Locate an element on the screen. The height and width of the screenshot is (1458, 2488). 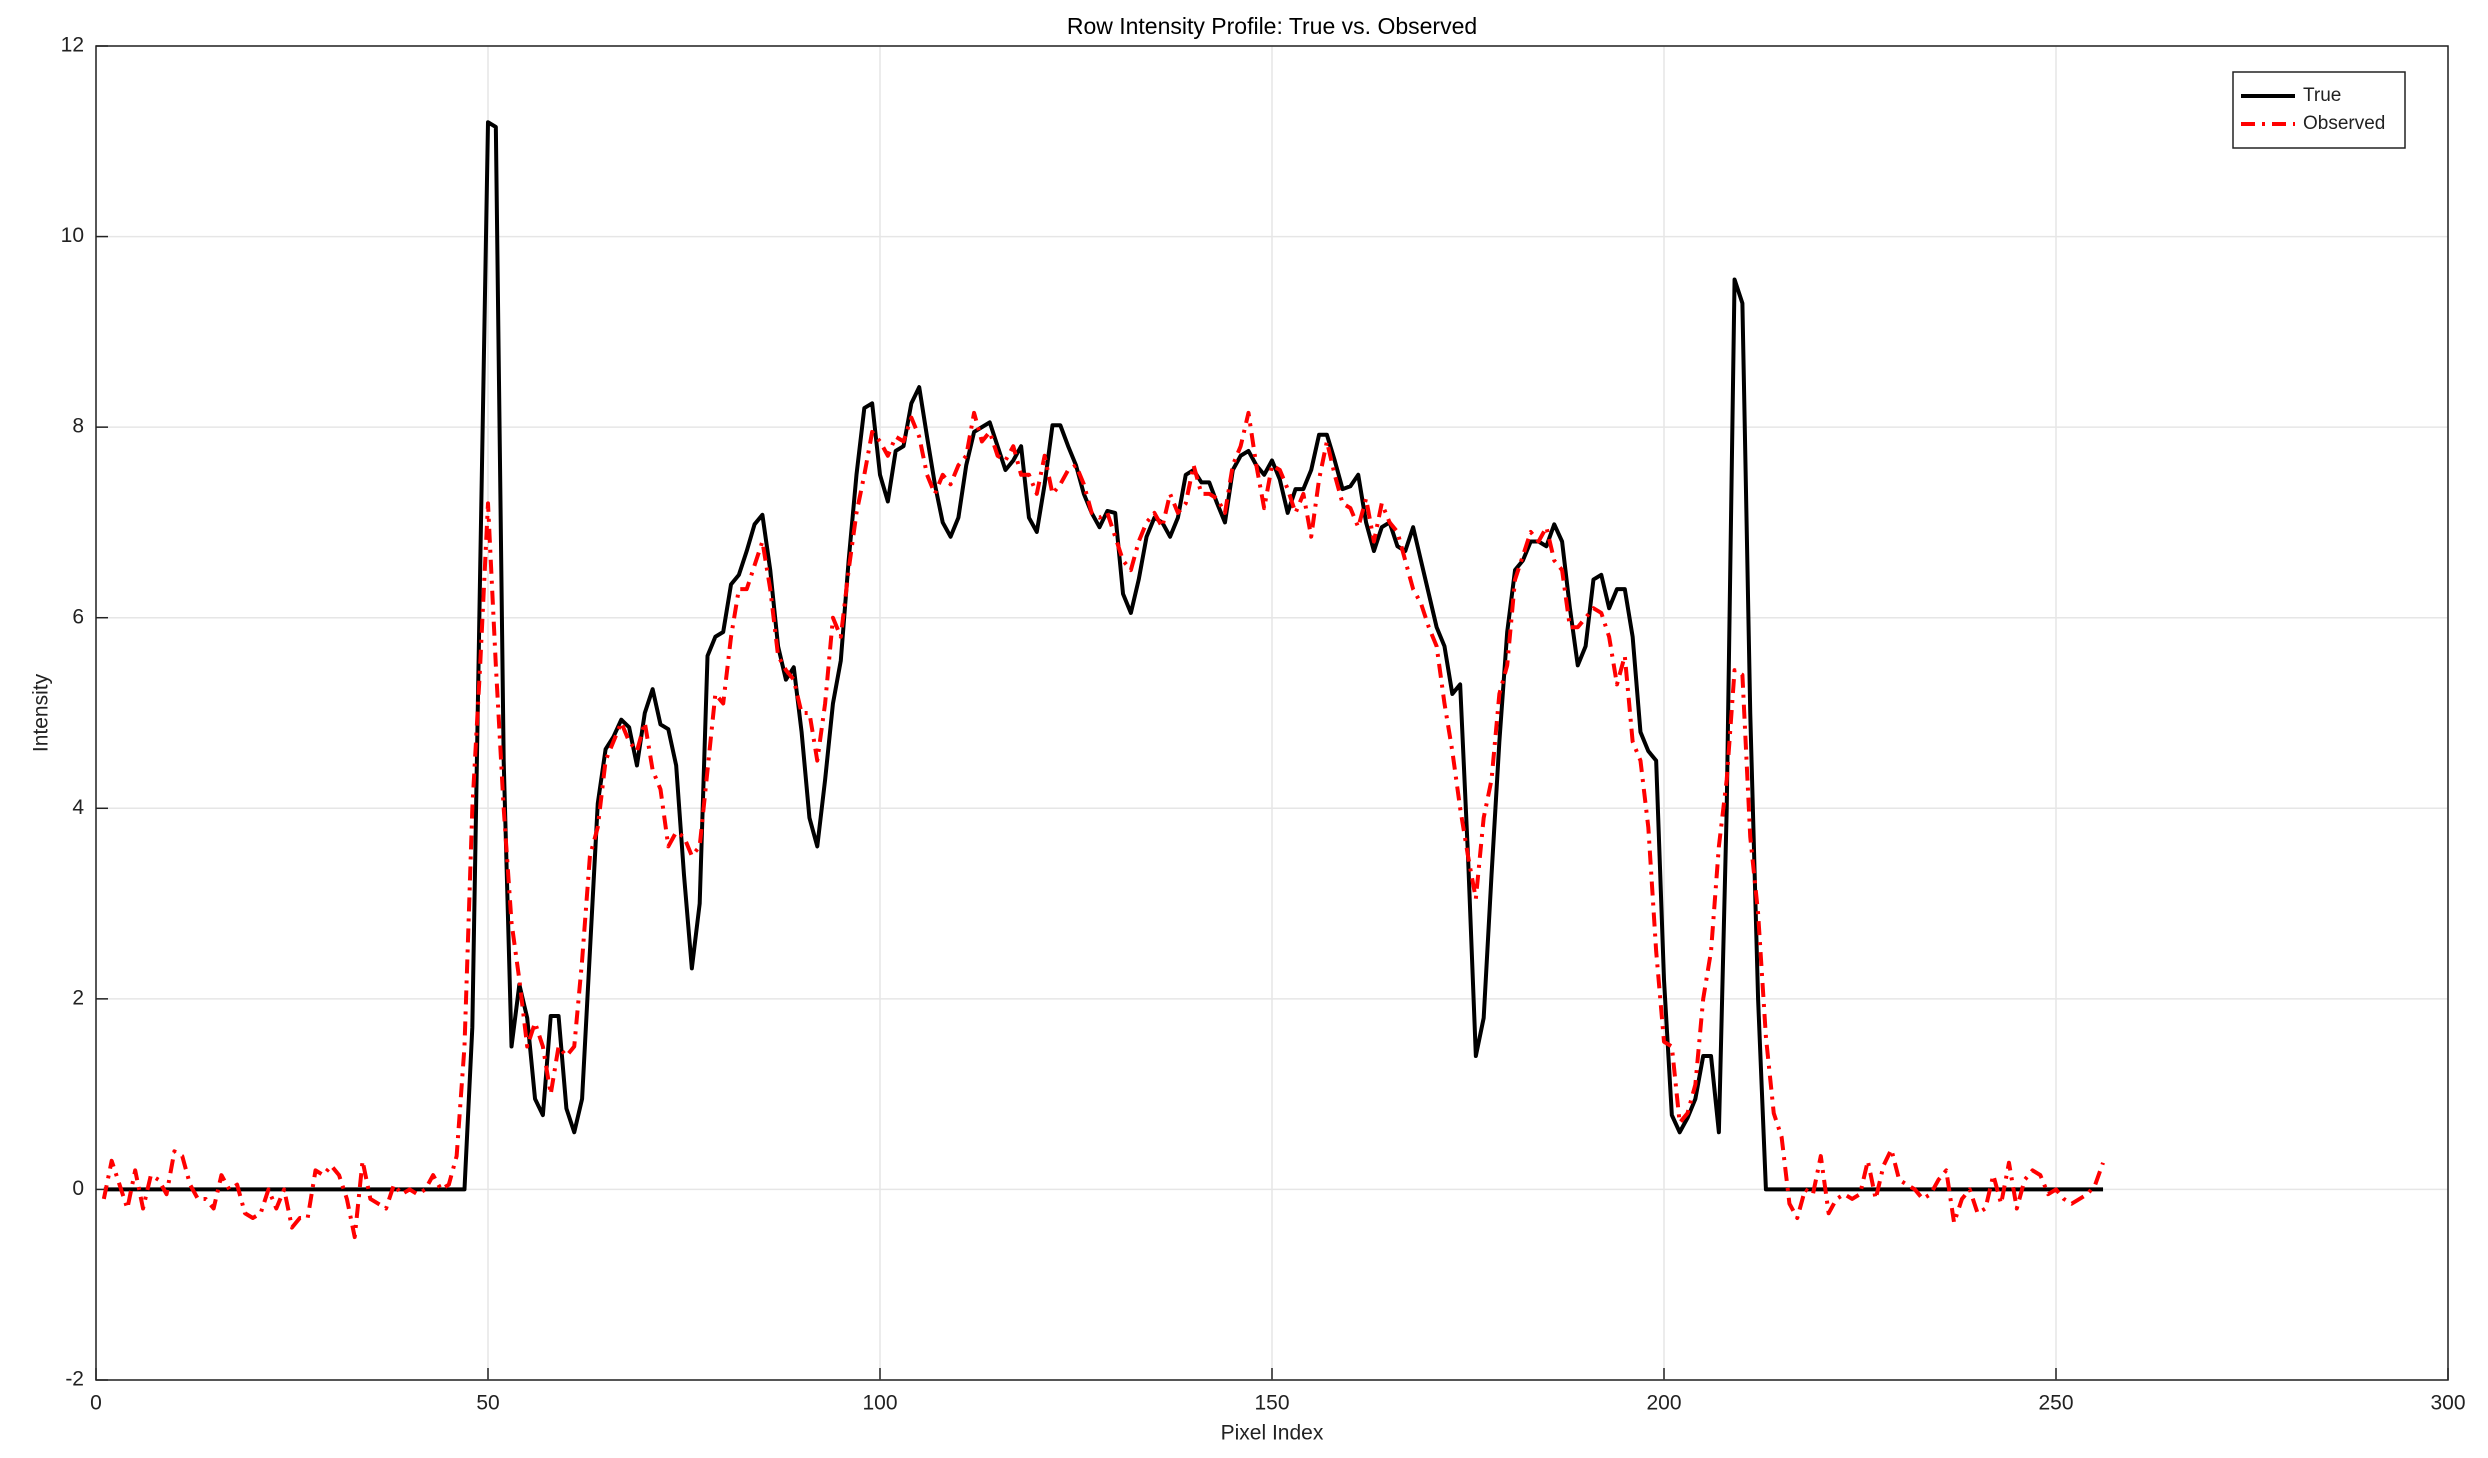
y-tick-label: 10 is located at coordinates (72, 235).